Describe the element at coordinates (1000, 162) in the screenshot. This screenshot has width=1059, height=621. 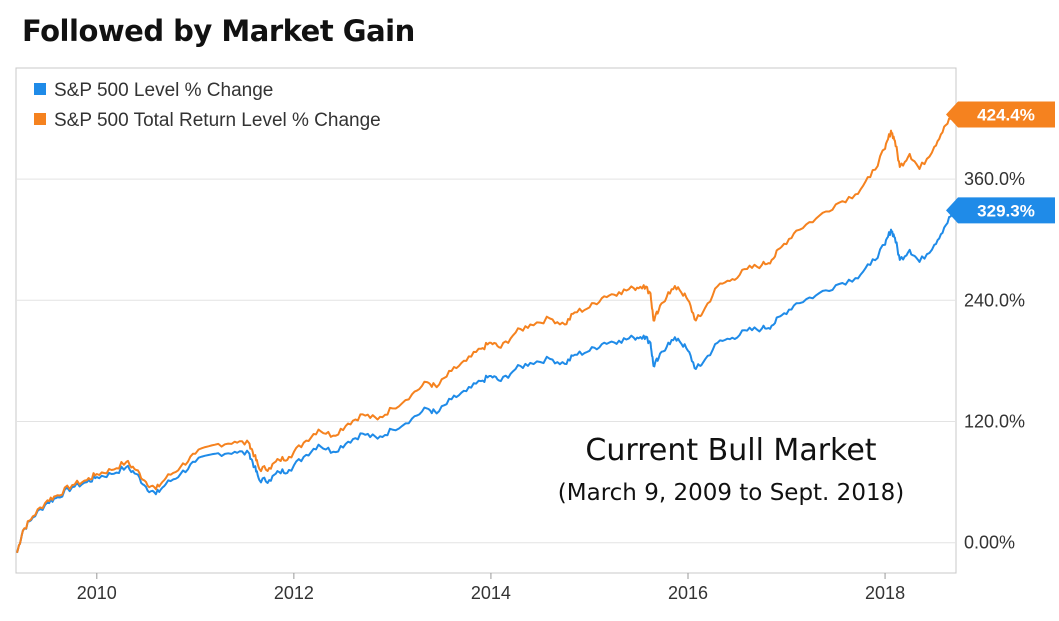
I see `end-value-badges: 329.3% 424.4%` at that location.